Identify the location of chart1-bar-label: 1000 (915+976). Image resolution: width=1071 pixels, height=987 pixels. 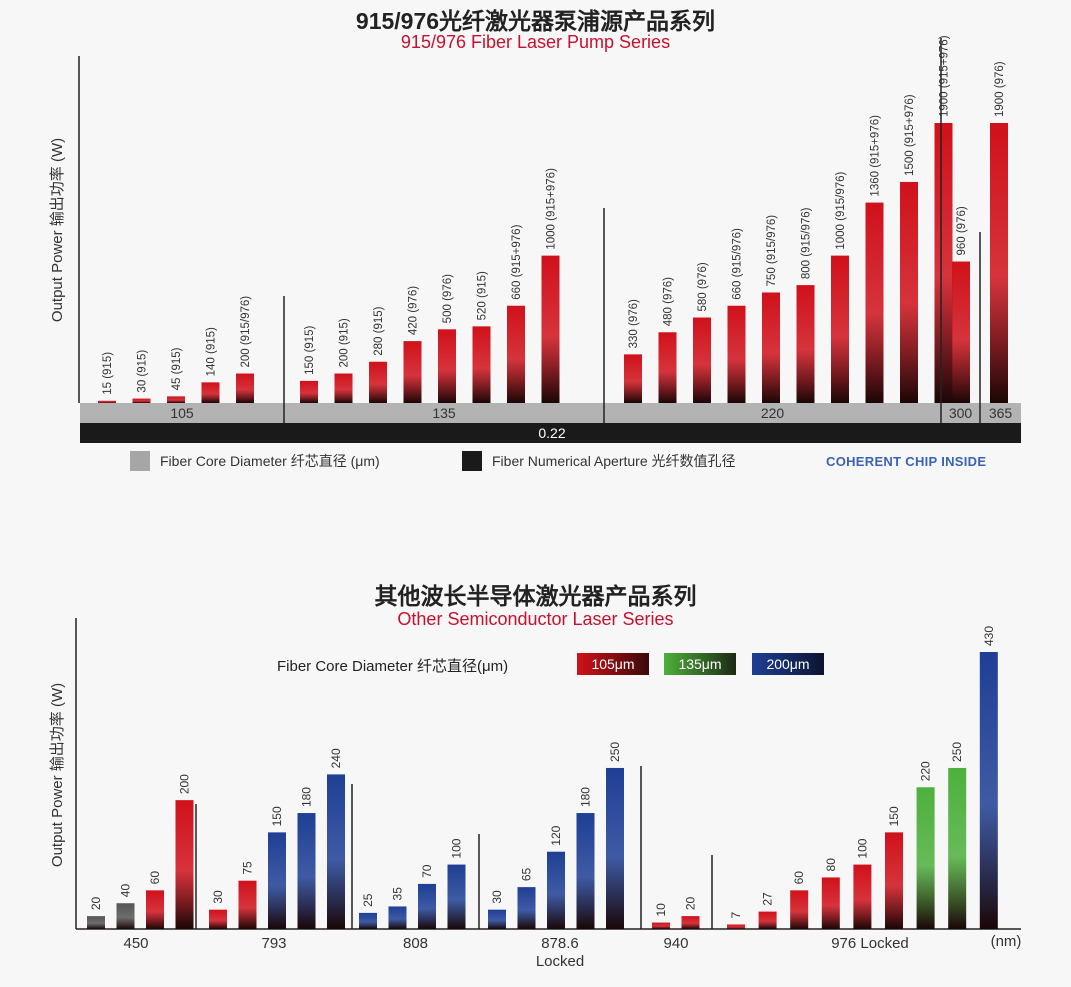
(552, 209).